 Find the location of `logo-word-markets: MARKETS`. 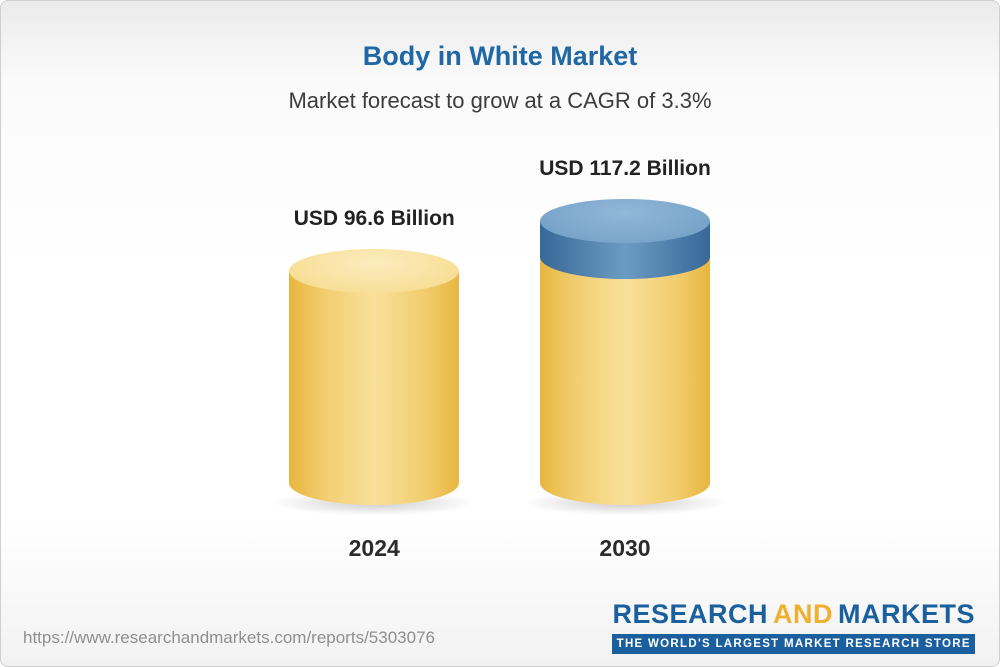

logo-word-markets: MARKETS is located at coordinates (906, 614).